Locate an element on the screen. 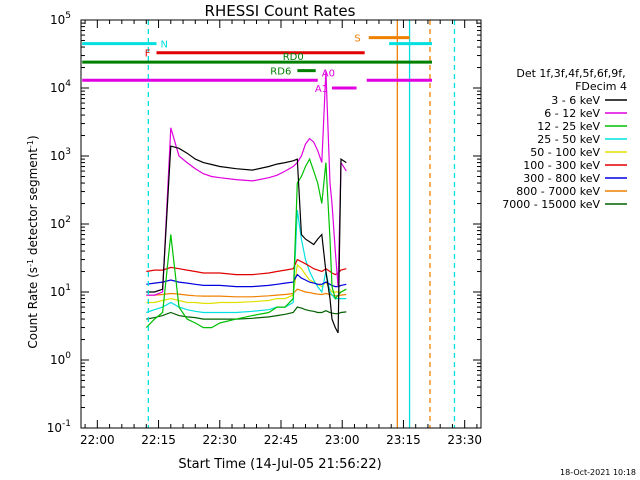 Image resolution: width=640 pixels, height=480 pixels. y-axis-label-part: Count Rate (s is located at coordinates (33, 308).